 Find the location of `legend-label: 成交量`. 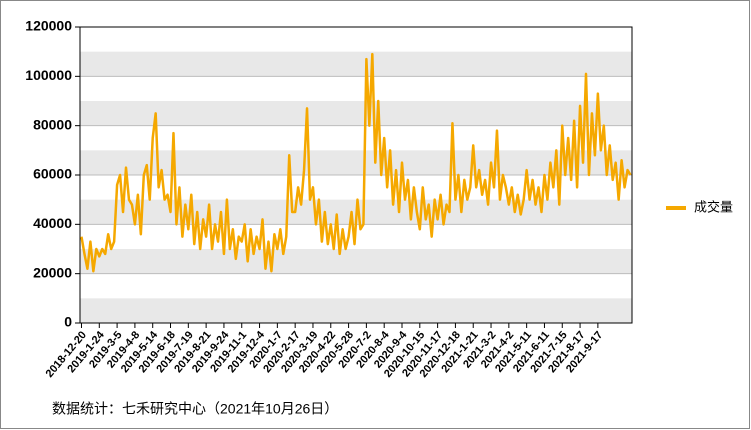

legend-label: 成交量 is located at coordinates (713, 206).